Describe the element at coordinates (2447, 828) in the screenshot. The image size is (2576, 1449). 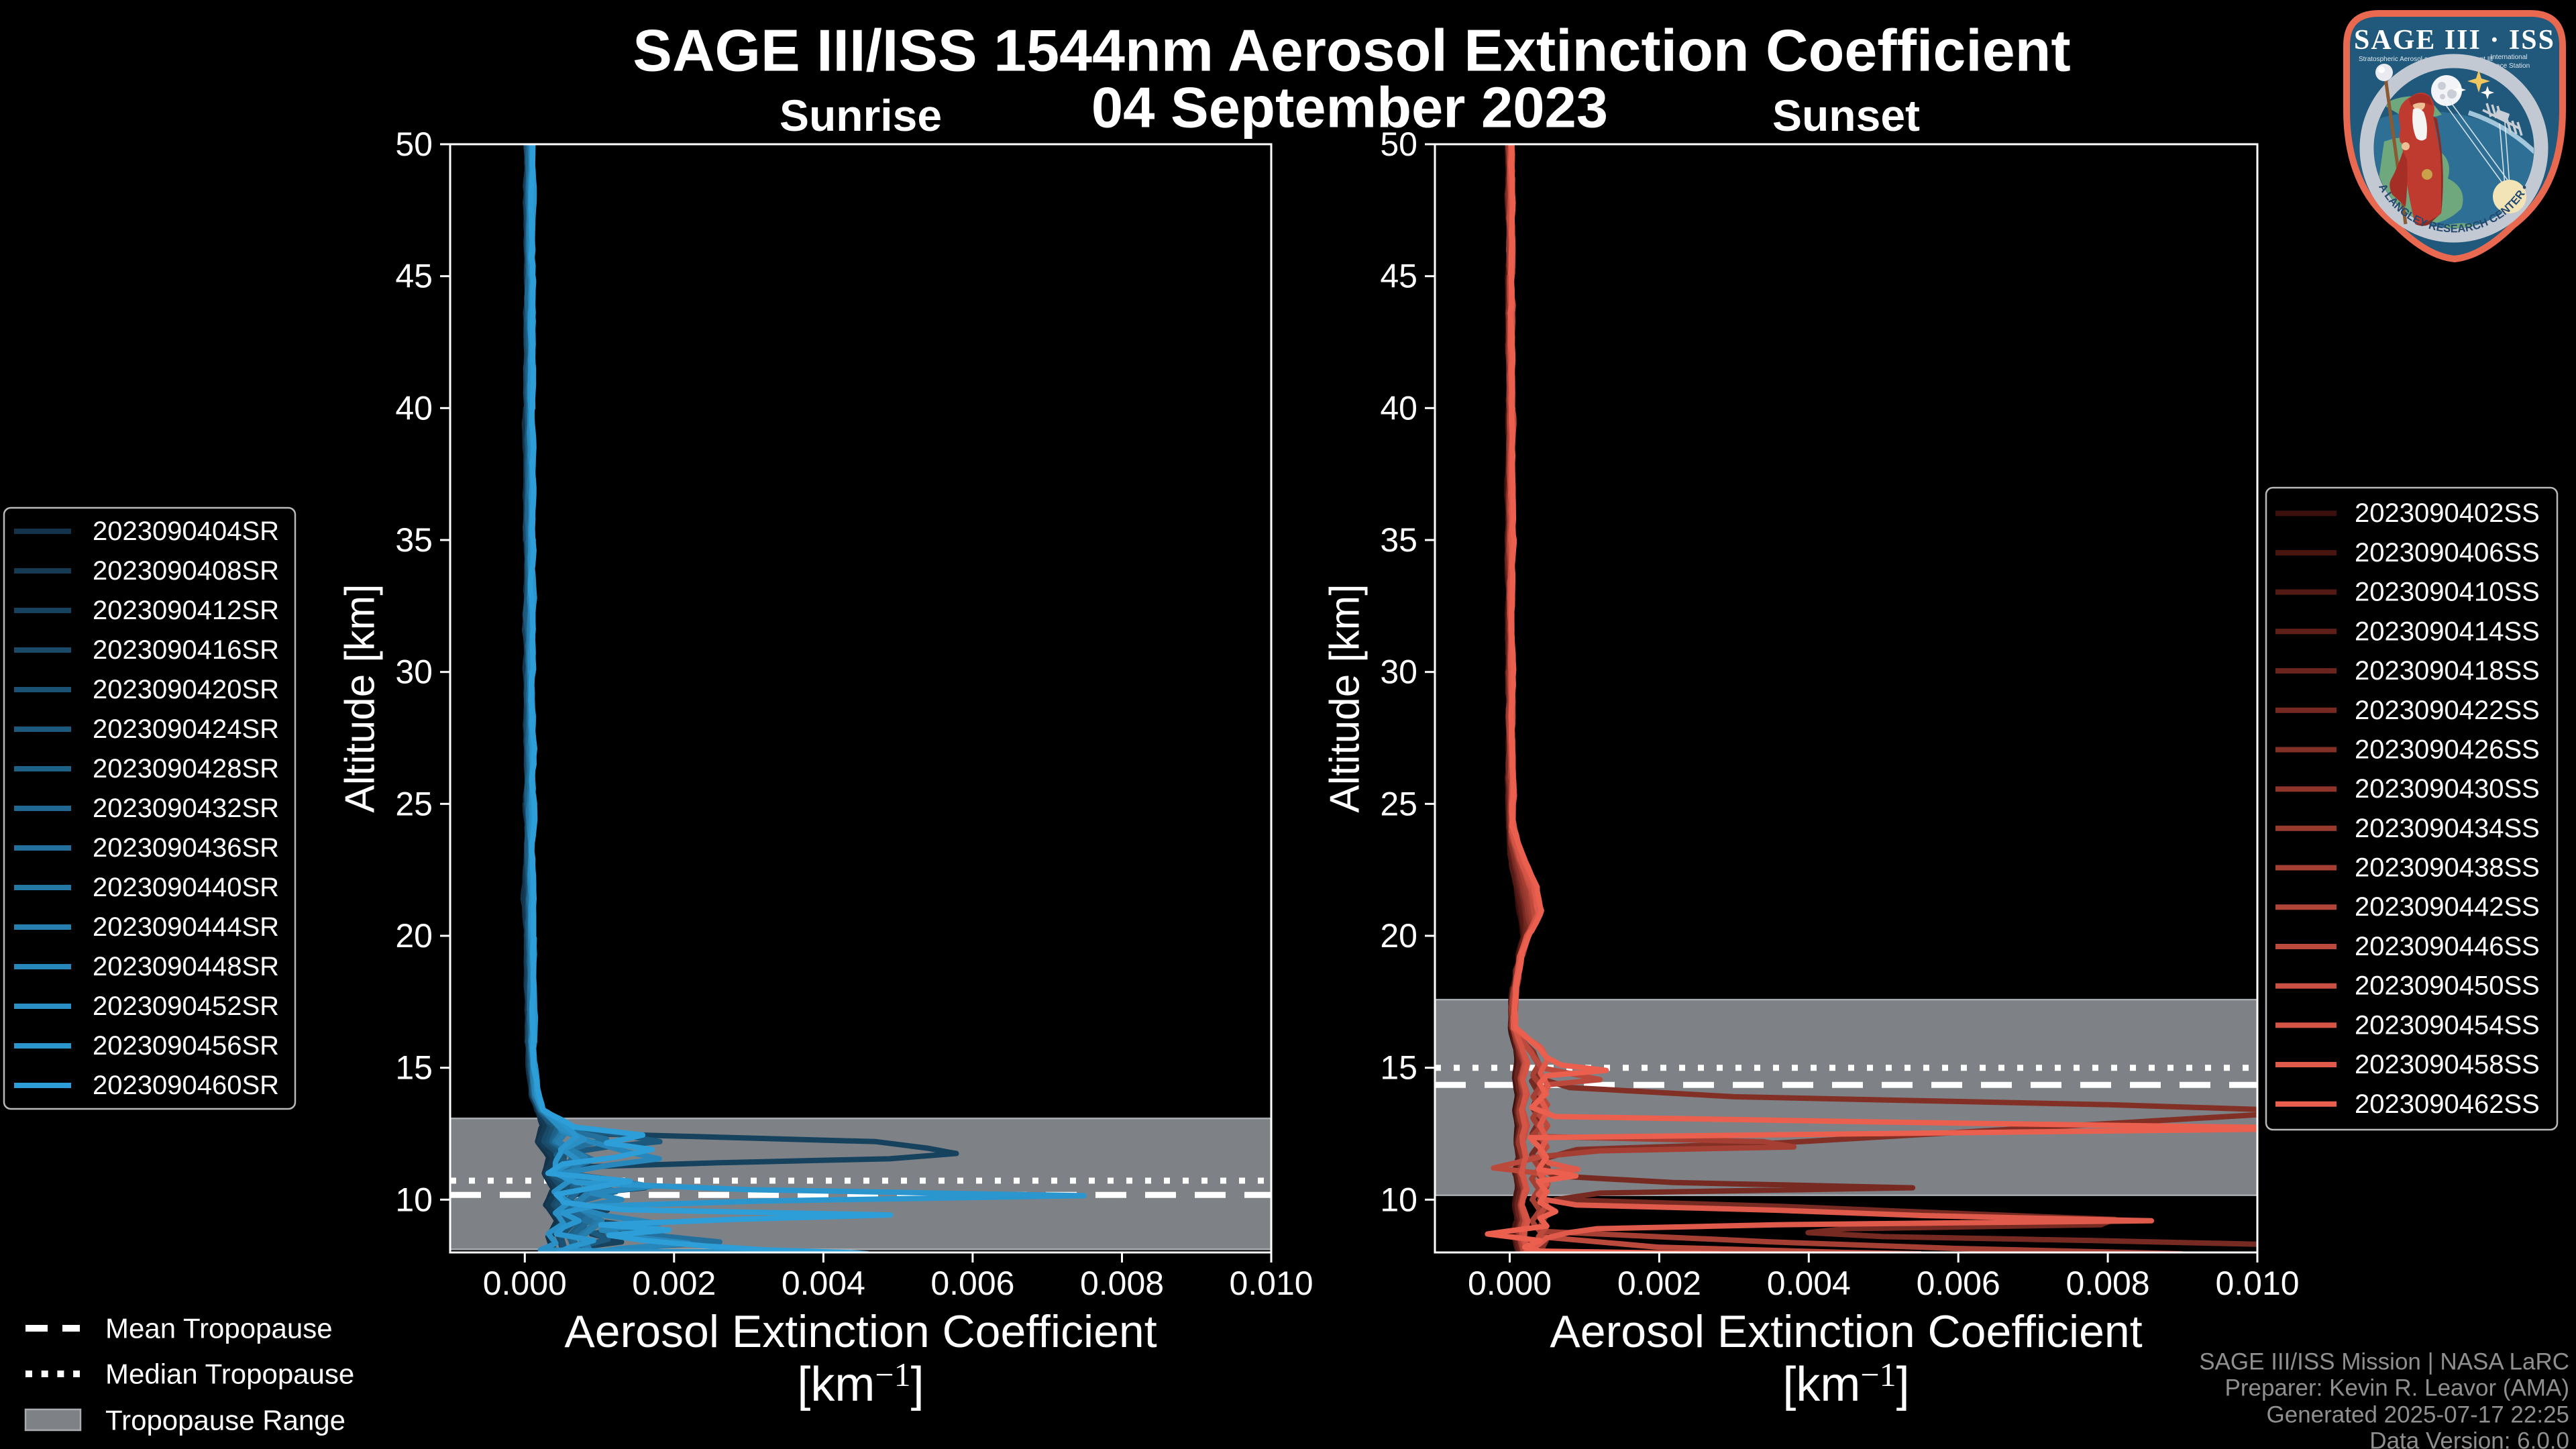
I see `svg-text: 2023090434SS` at that location.